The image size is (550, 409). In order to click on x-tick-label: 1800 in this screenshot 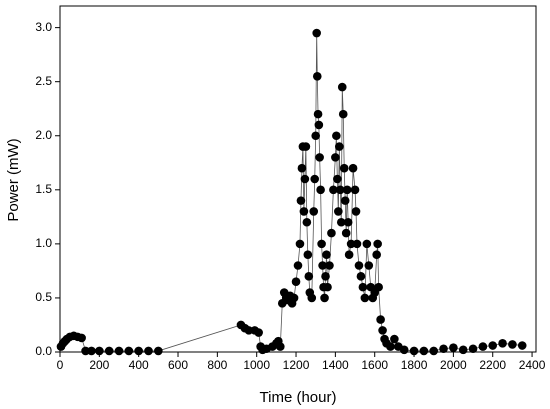, I will do `click(414, 365)`.